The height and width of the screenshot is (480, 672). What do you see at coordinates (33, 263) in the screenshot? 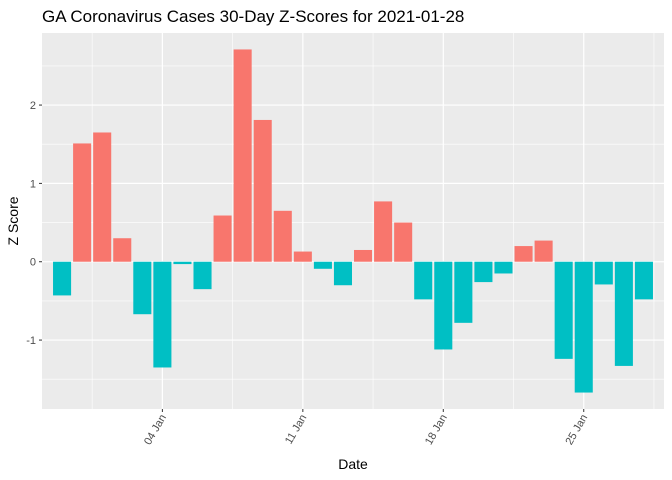
I see `y-tick-label: 0` at bounding box center [33, 263].